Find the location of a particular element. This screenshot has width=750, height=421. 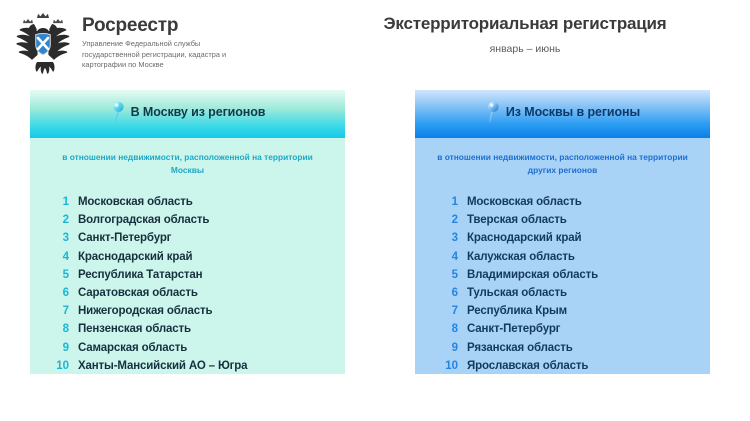

list-item: 3 Краснодарский край is located at coordinates (562, 241).